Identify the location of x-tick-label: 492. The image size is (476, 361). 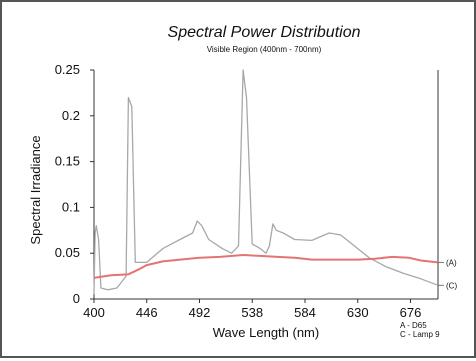
(200, 312).